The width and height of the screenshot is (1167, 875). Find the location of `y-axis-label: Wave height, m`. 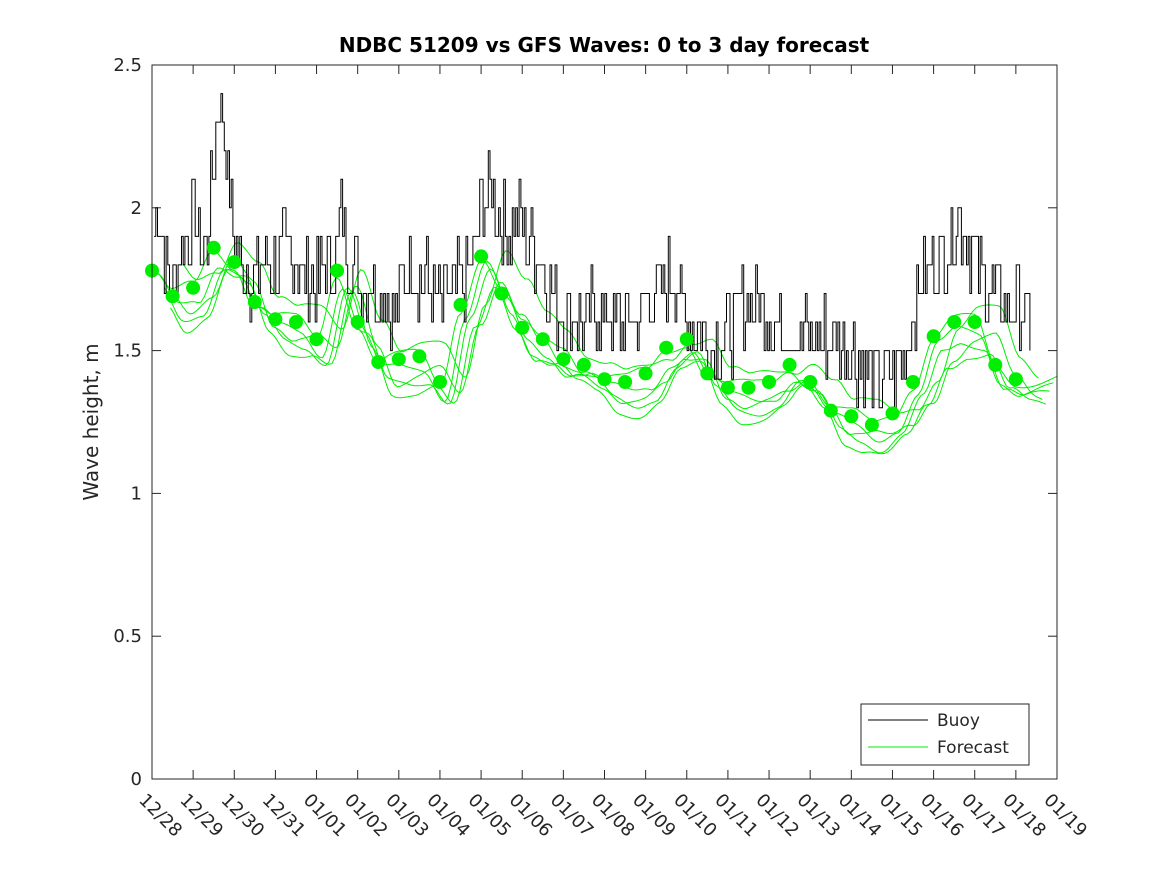

y-axis-label: Wave height, m is located at coordinates (91, 421).